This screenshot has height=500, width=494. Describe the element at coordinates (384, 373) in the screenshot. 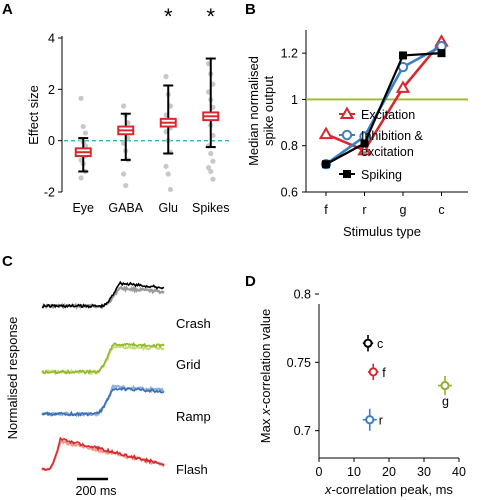

I see `panel-d-point-label: f` at that location.